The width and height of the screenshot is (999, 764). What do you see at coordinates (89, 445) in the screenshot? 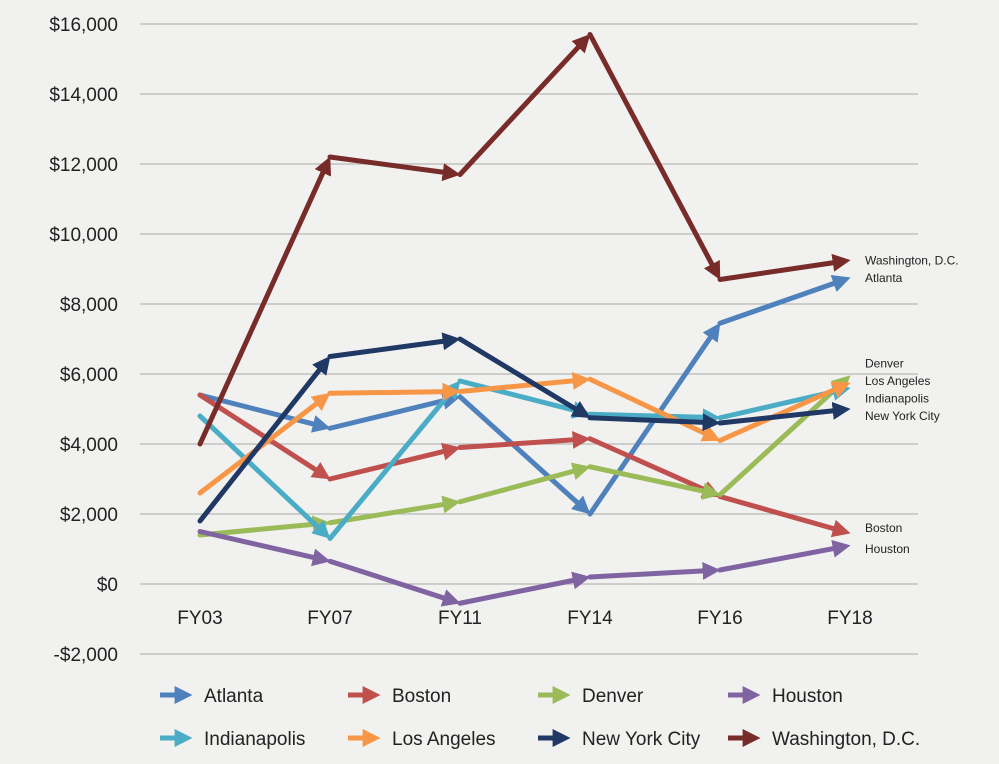
I see `y-tick-label: $4,000` at bounding box center [89, 445].